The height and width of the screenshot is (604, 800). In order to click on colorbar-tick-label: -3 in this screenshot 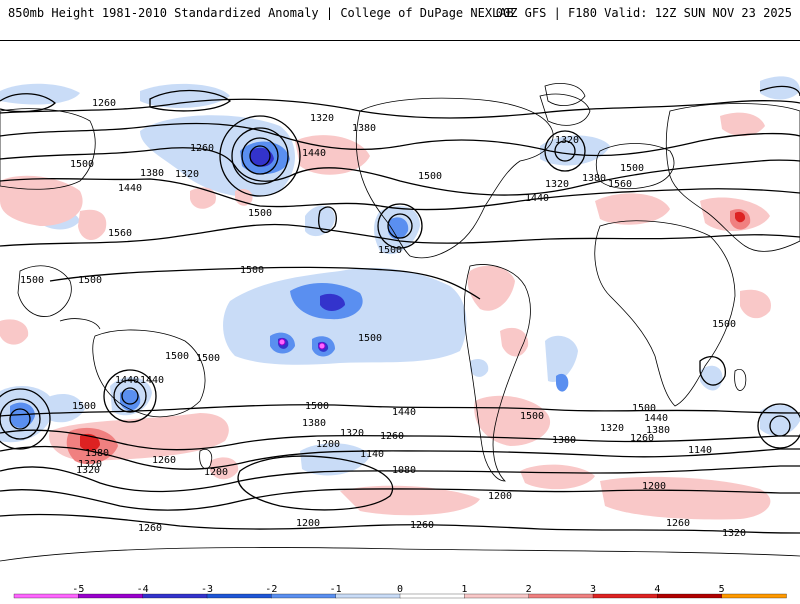, I will do `click(207, 589)`.